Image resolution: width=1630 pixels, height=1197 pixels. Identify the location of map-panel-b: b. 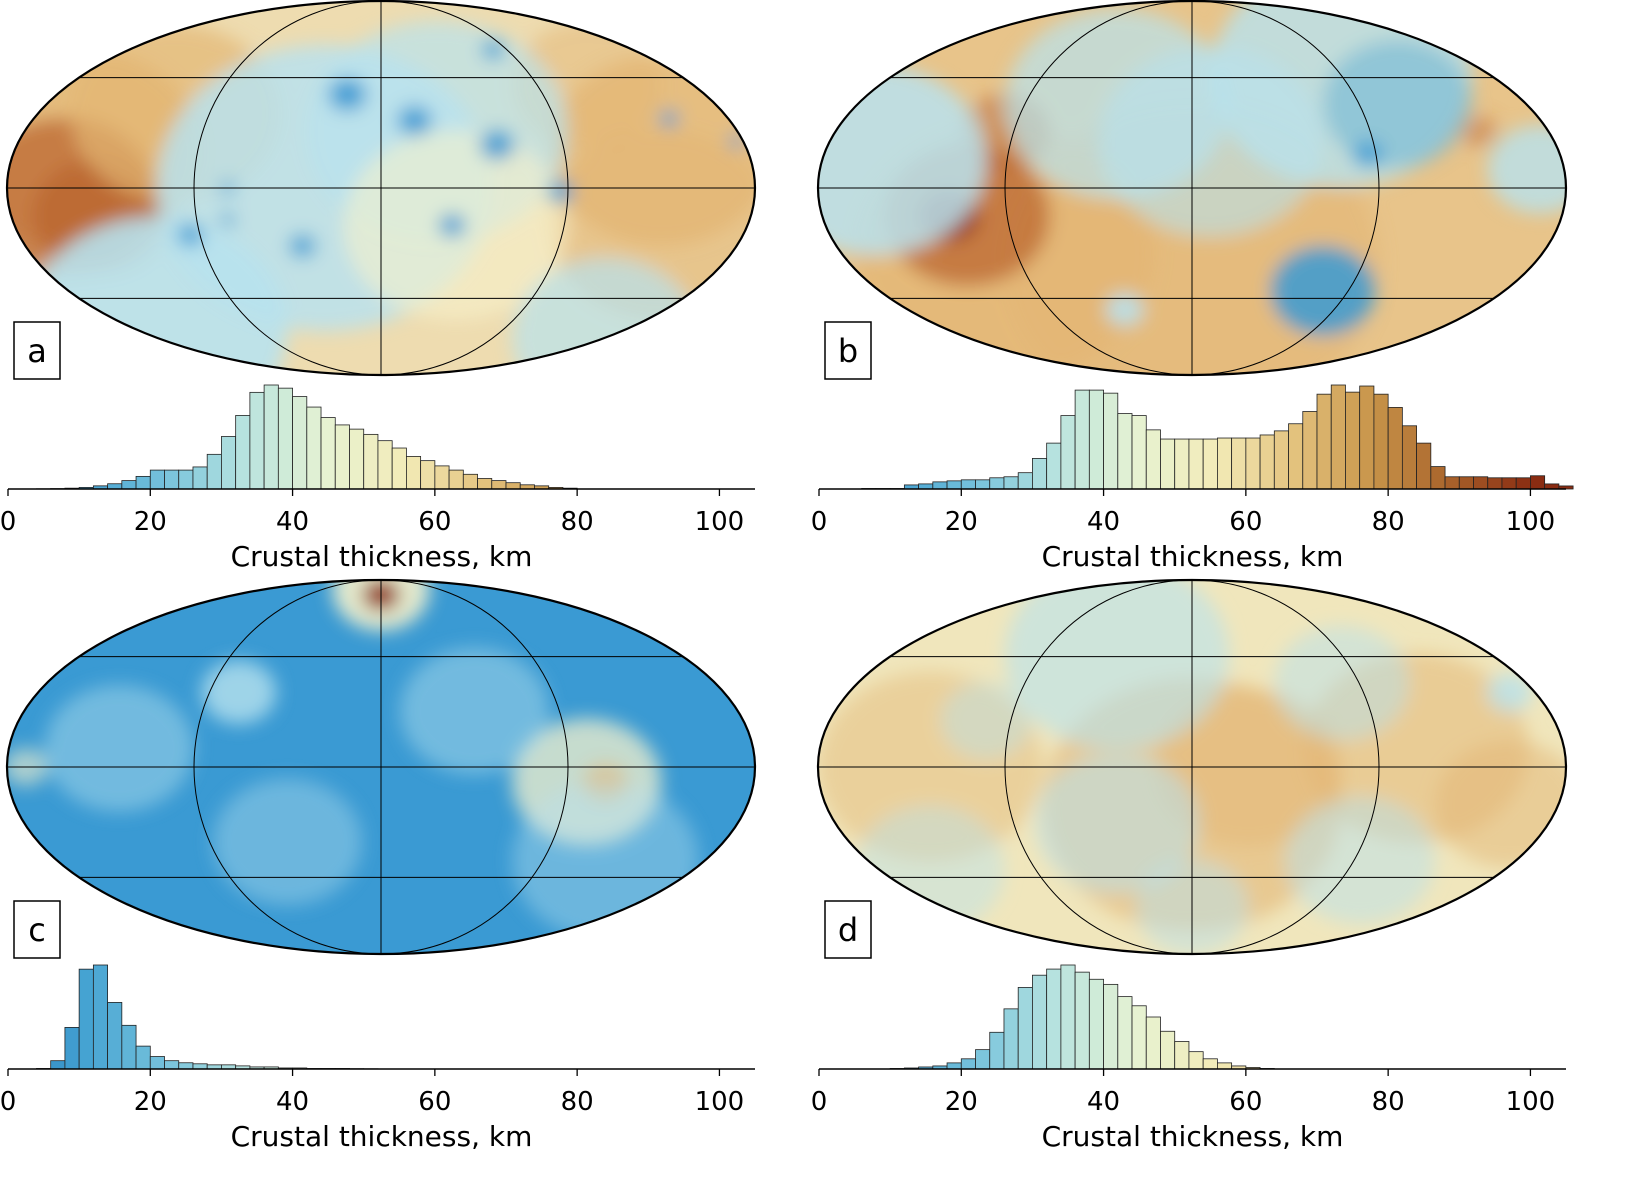
(1192, 190).